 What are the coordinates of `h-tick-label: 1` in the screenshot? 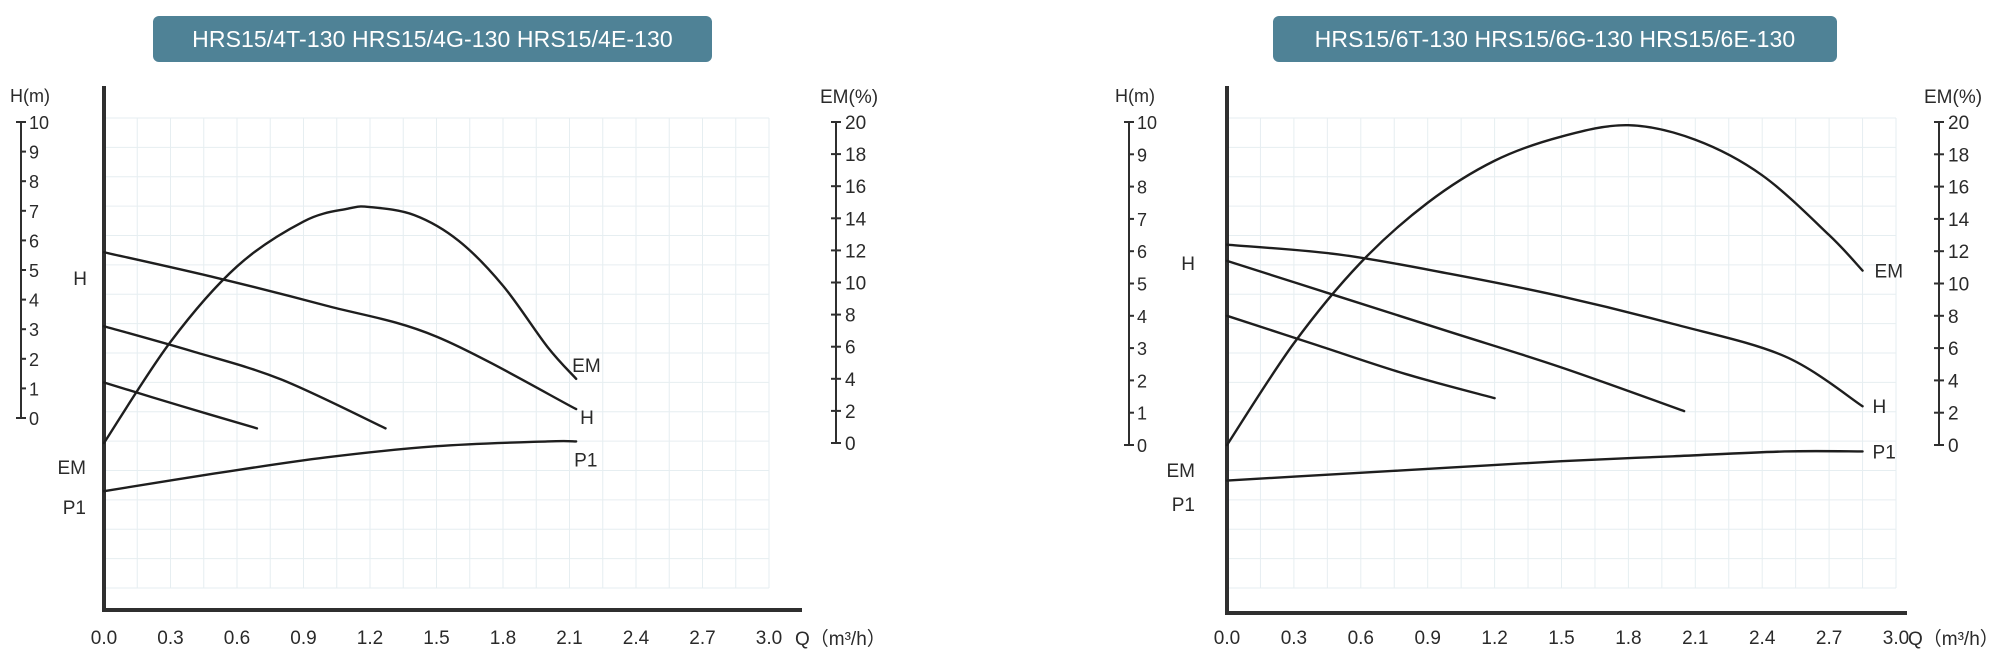 It's located at (1142, 414).